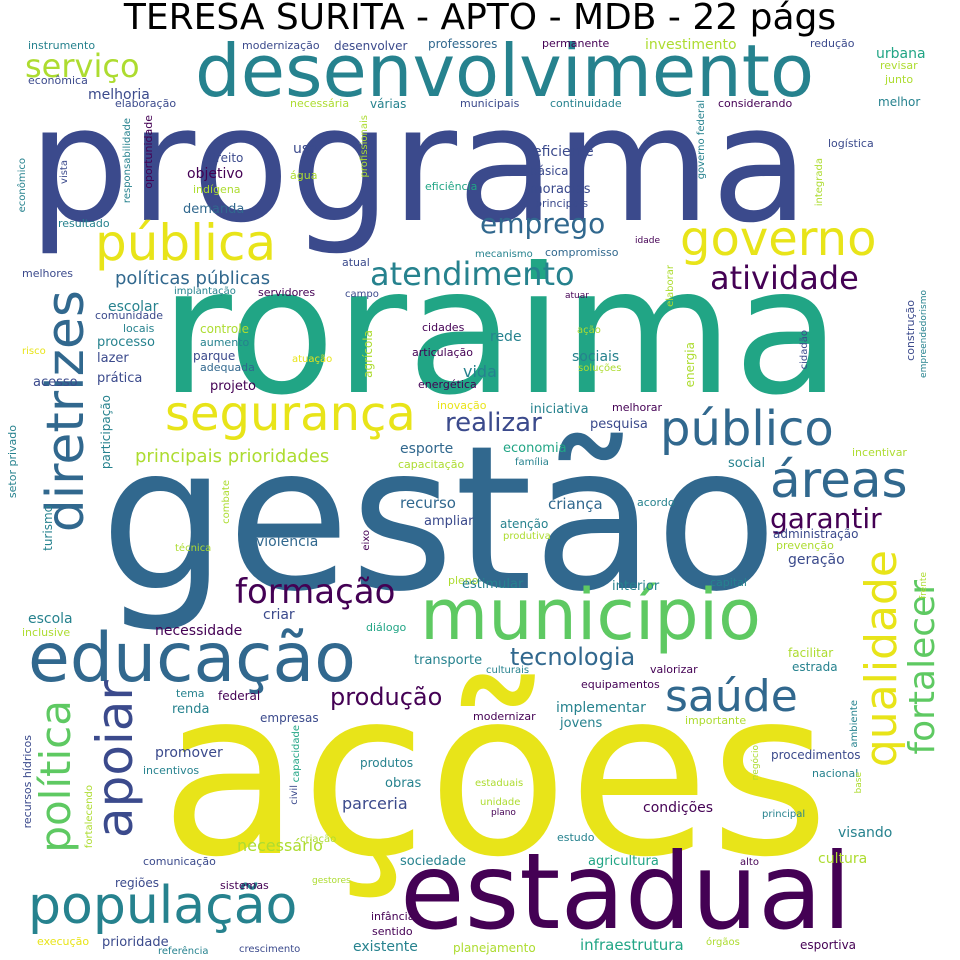 Image resolution: width=960 pixels, height=960 pixels. Describe the element at coordinates (115, 759) in the screenshot. I see `word-apoiar: apoiar` at that location.